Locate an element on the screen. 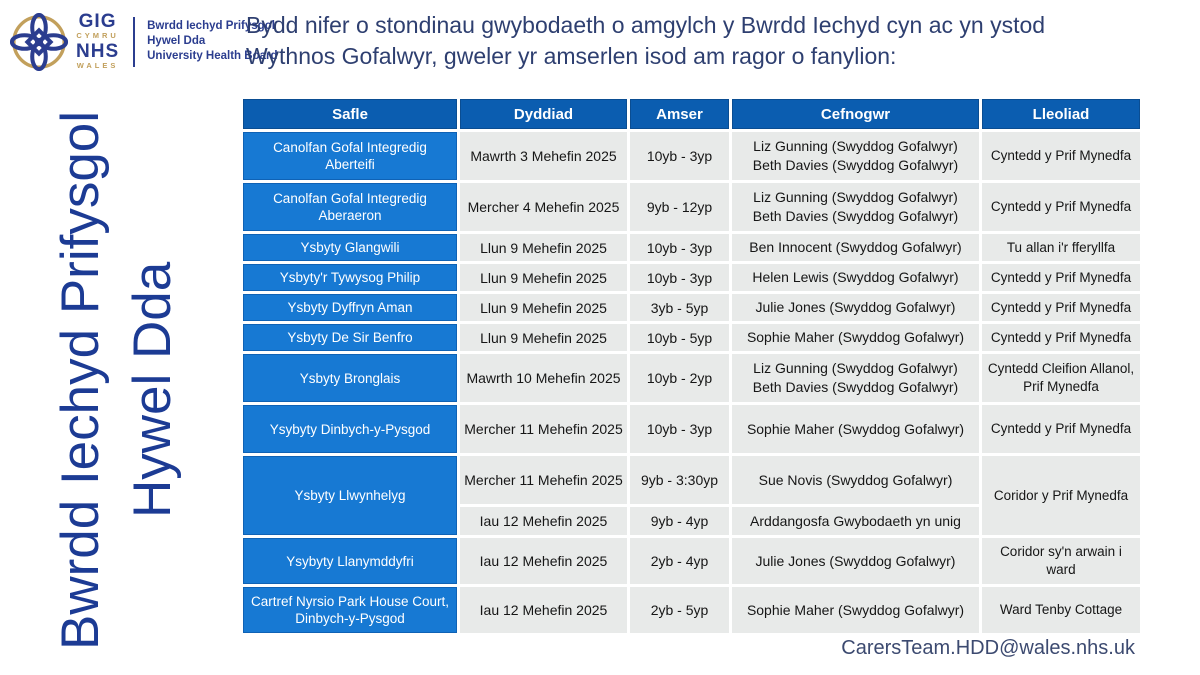 The height and width of the screenshot is (675, 1200). location-cell: Ward Tenby Cottage is located at coordinates (1061, 610).